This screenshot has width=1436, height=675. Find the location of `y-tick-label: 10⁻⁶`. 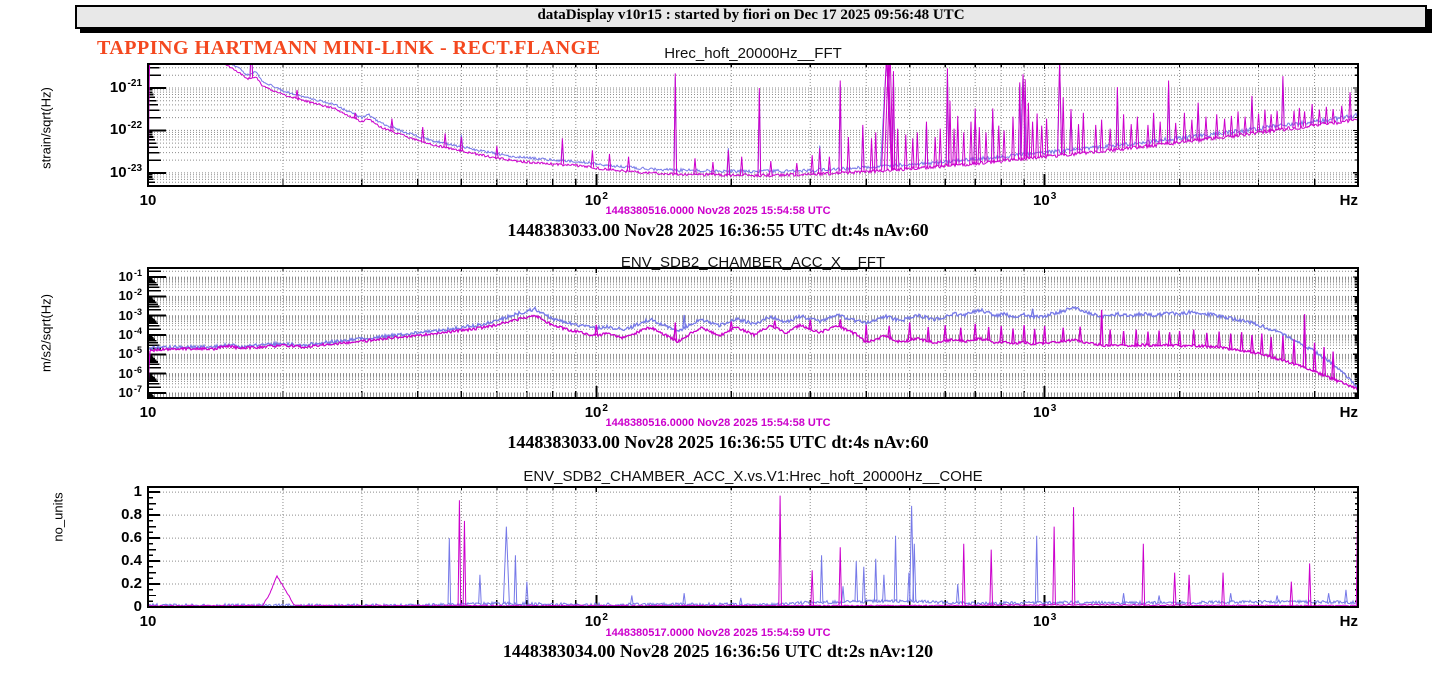

y-tick-label: 10⁻⁶ is located at coordinates (130, 372).